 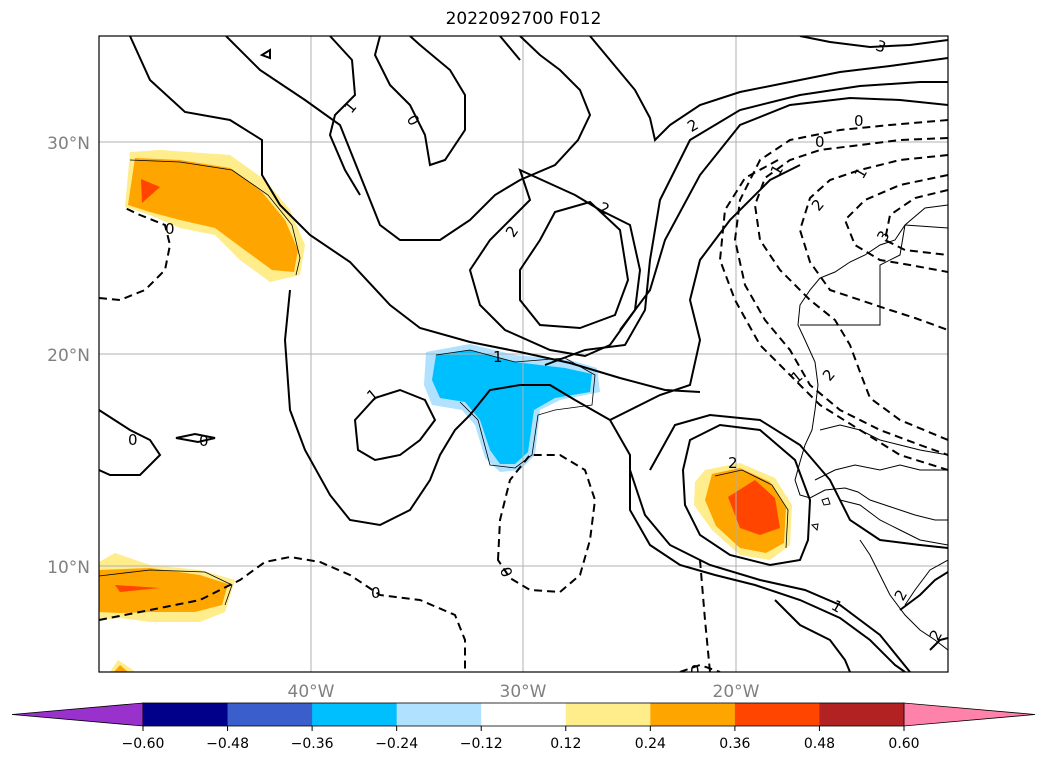 What do you see at coordinates (282, 613) in the screenshot?
I see `contour-dashed-b` at bounding box center [282, 613].